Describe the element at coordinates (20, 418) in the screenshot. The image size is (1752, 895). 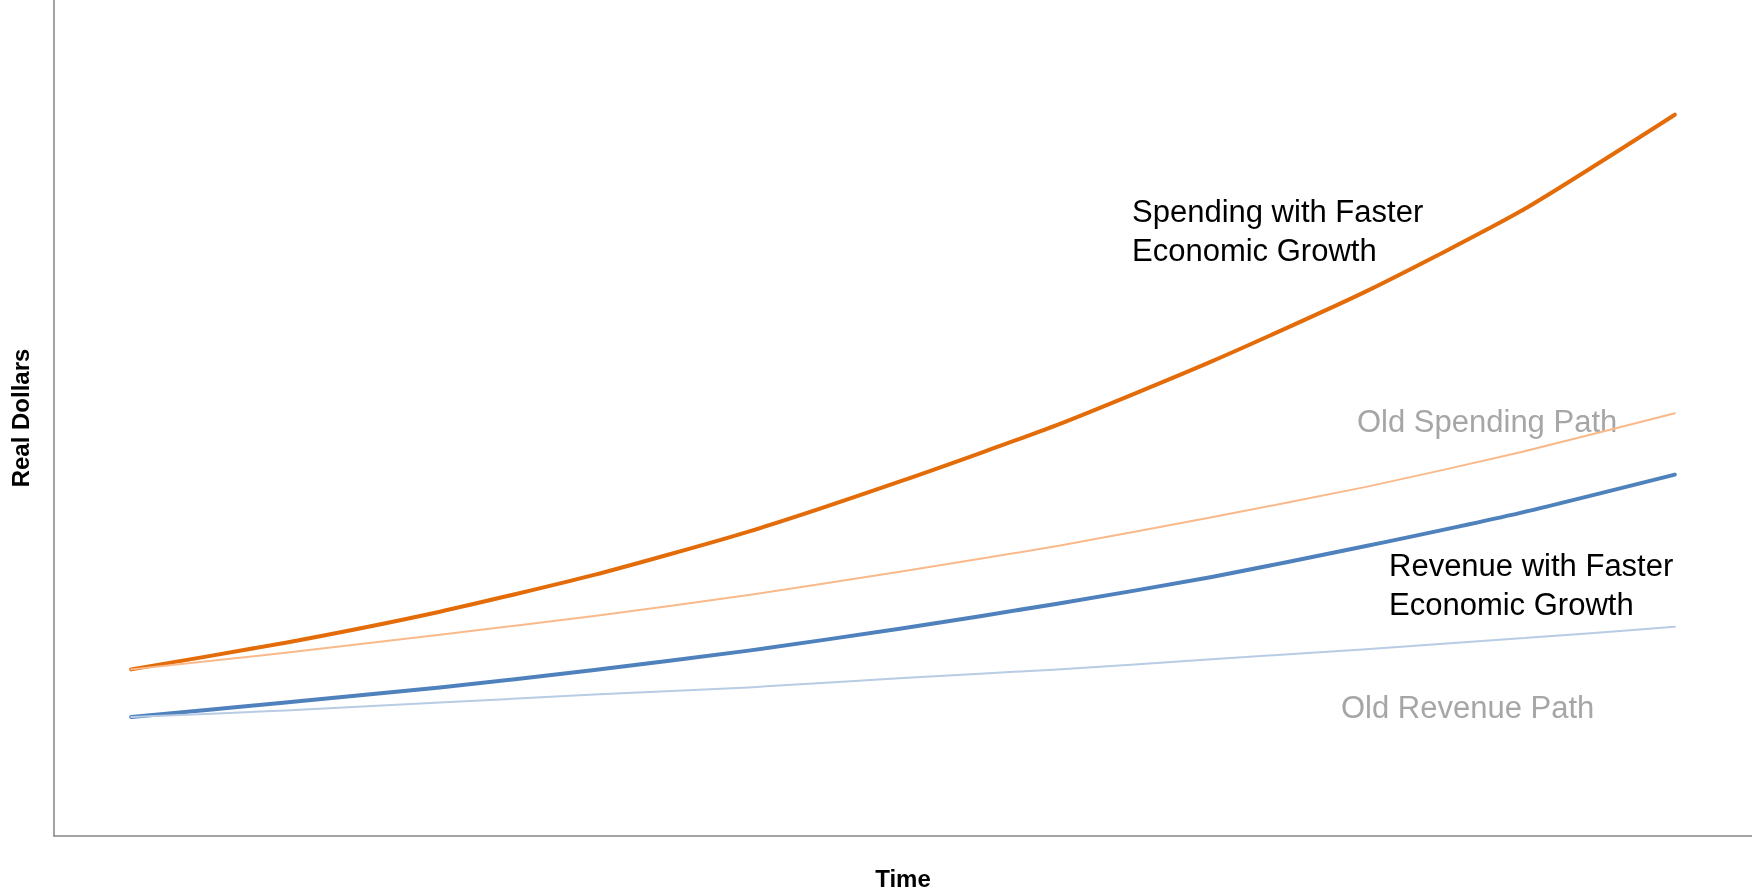
I see `y-axis-title: Real Dollars` at that location.